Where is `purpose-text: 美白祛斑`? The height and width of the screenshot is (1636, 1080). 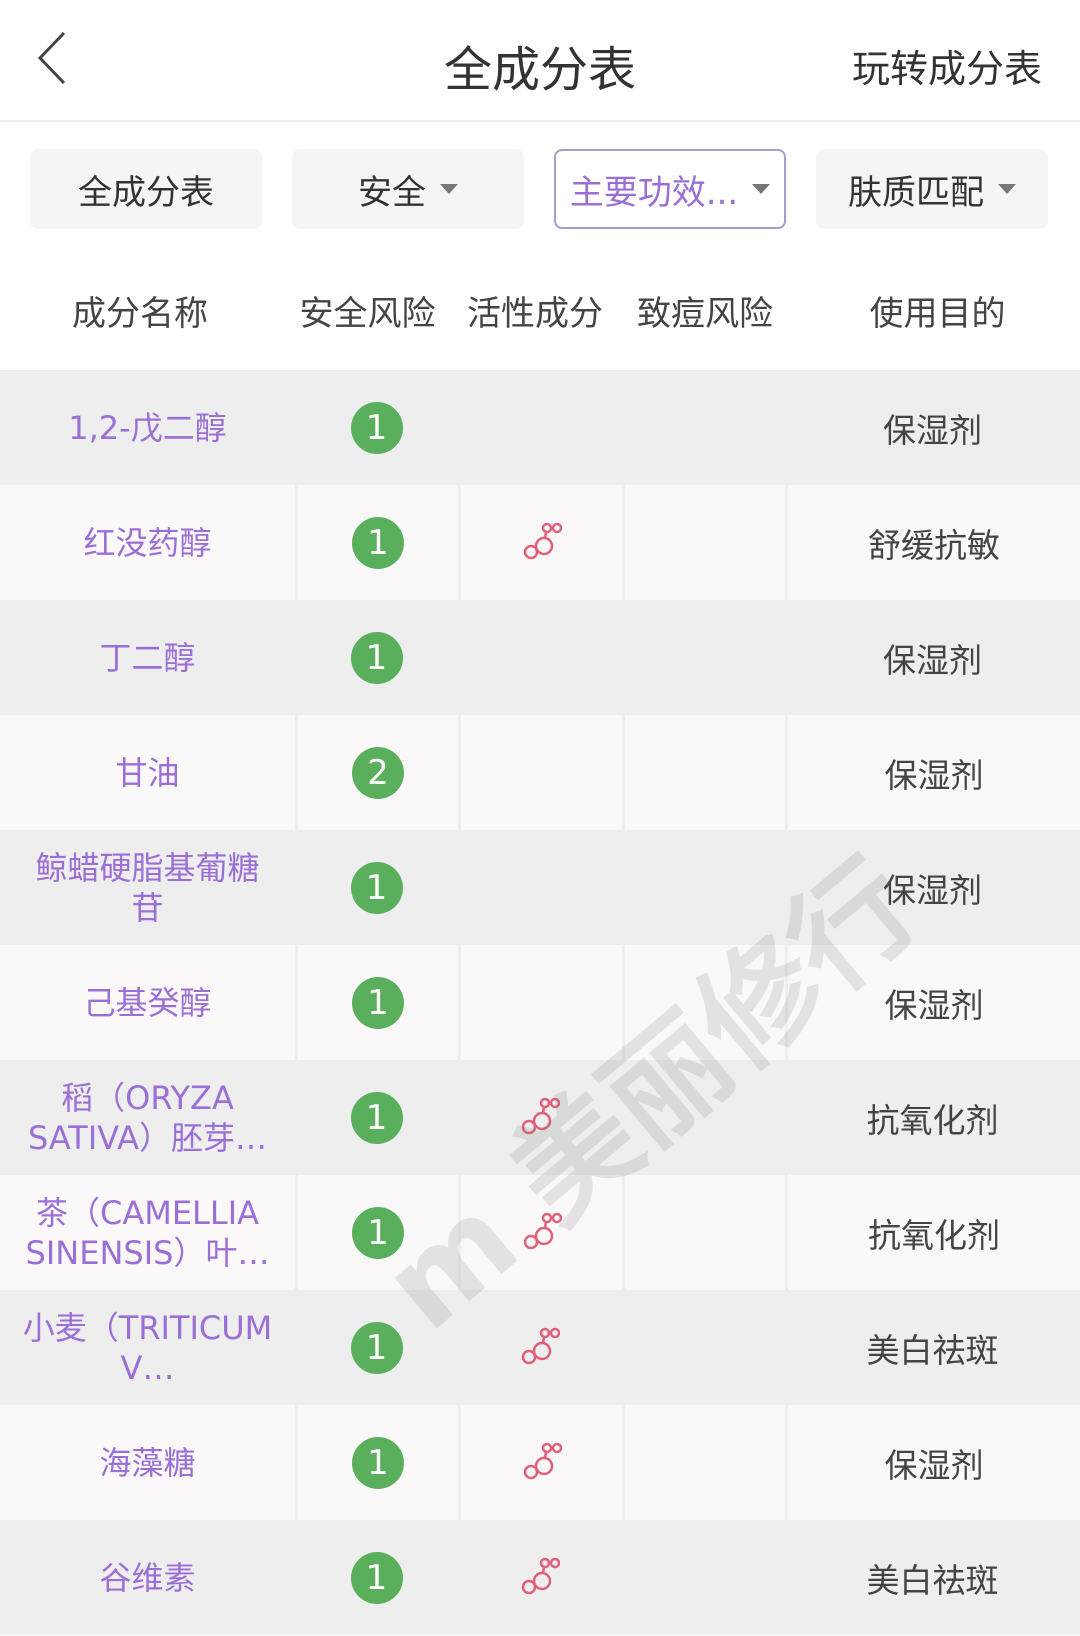 purpose-text: 美白祛斑 is located at coordinates (932, 1350).